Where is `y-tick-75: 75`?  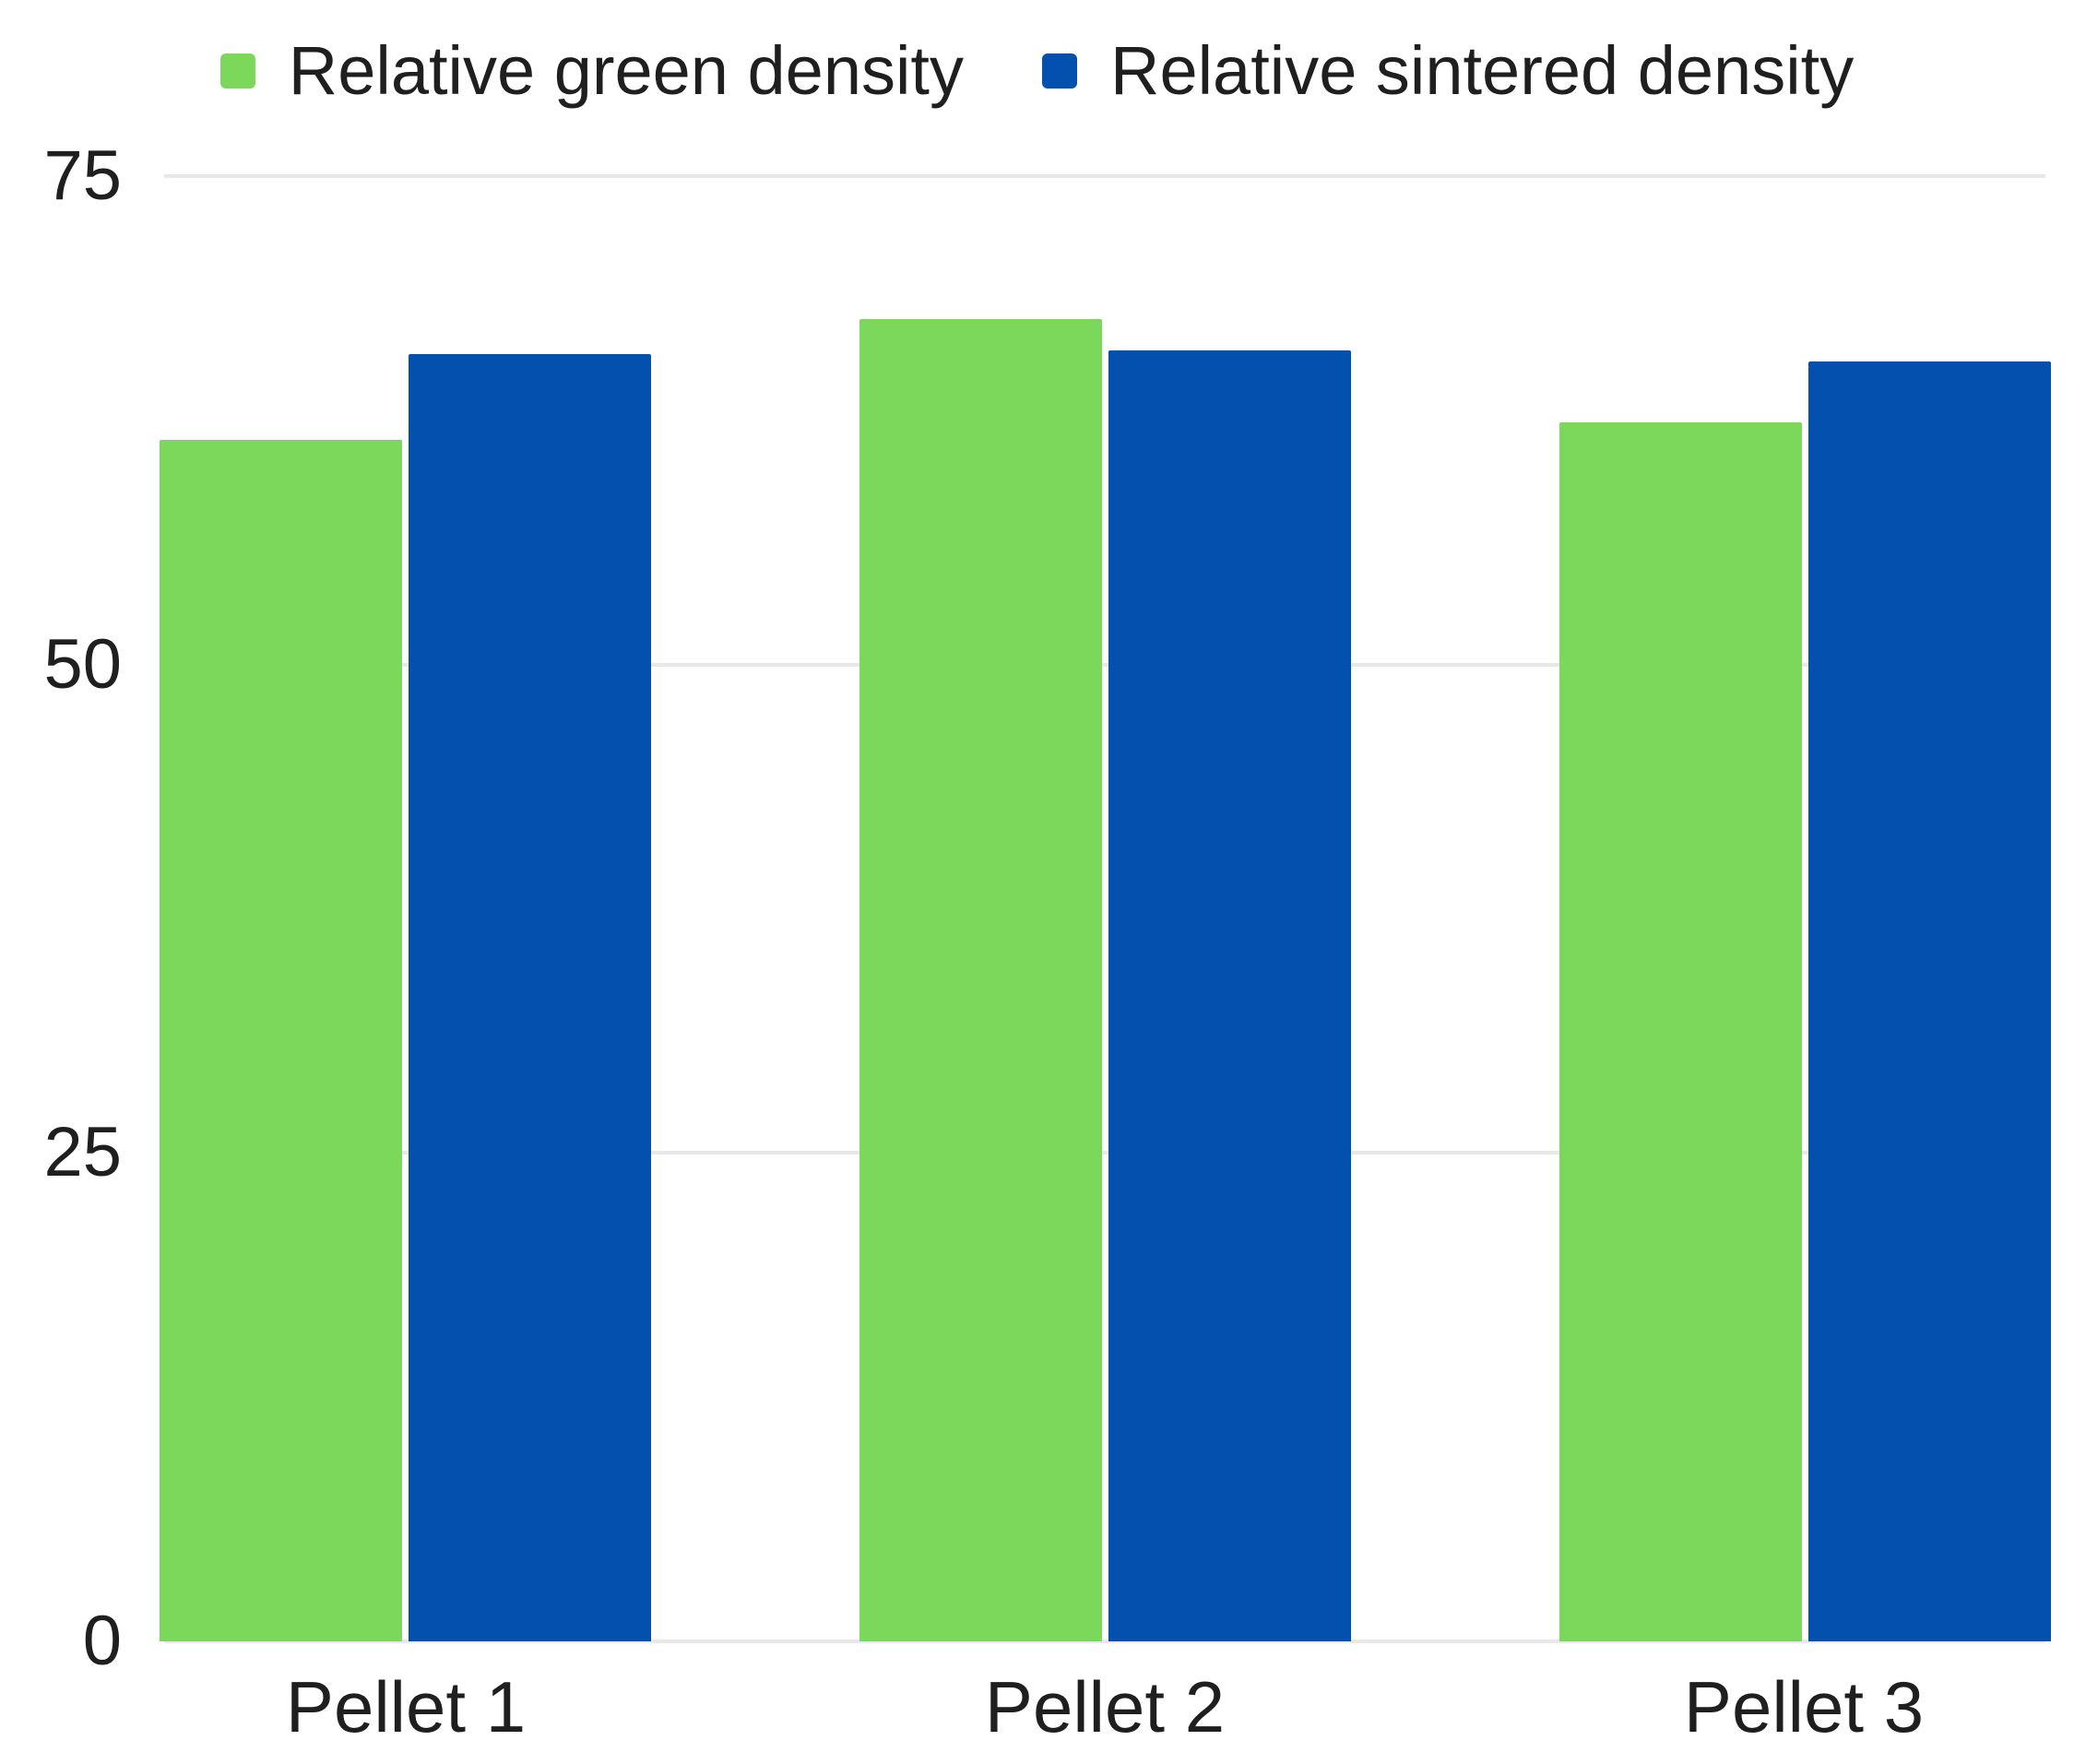 y-tick-75: 75 is located at coordinates (82, 175).